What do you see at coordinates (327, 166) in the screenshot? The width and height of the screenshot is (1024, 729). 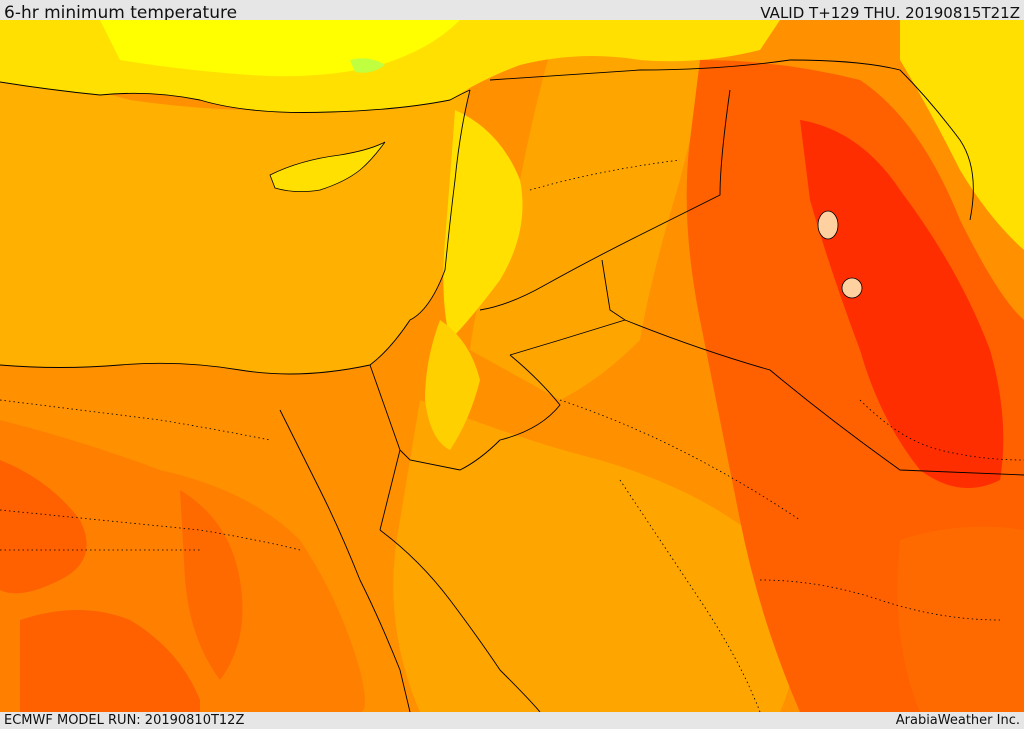 I see `cyprus-island` at bounding box center [327, 166].